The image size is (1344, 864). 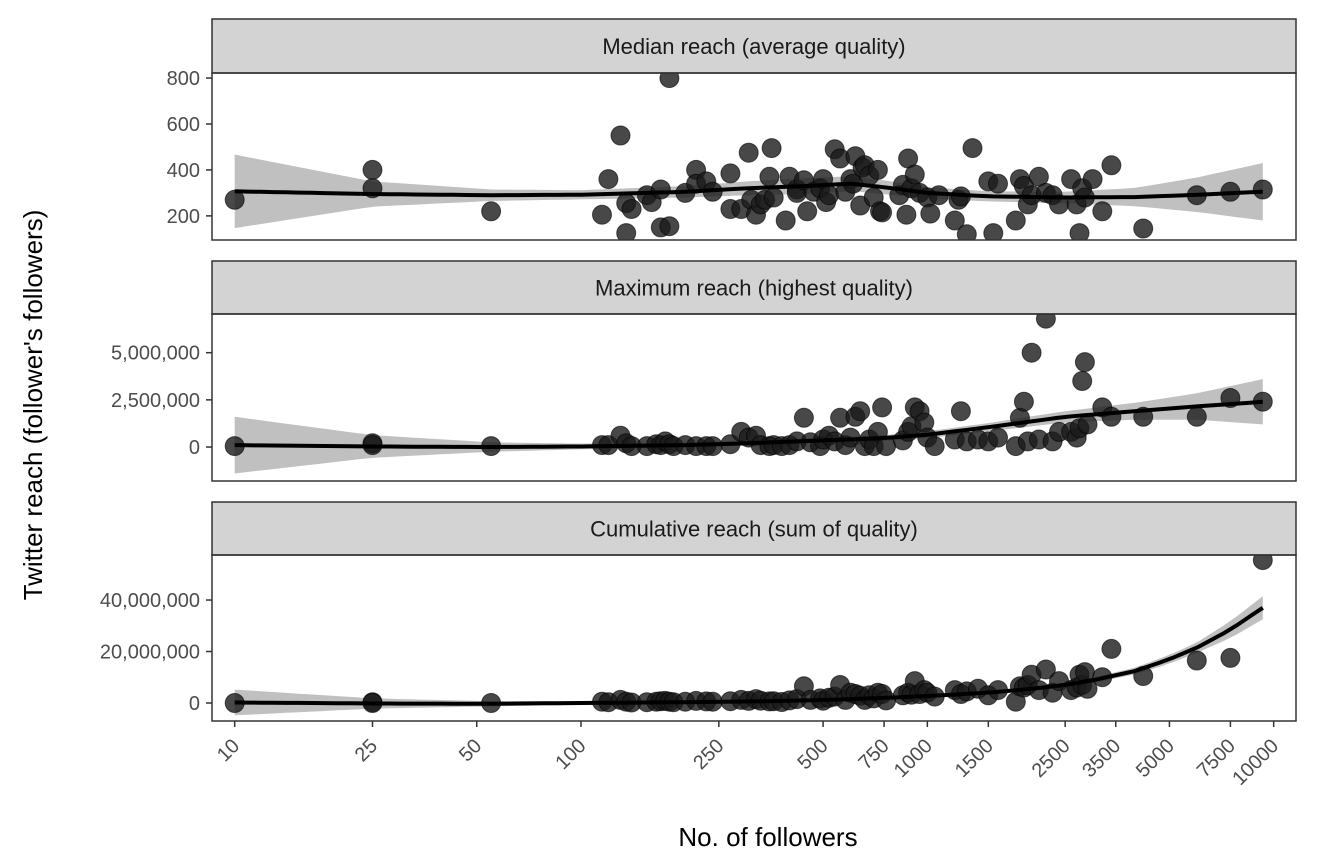 What do you see at coordinates (150, 653) in the screenshot?
I see `y-tick-label: 20,000,000` at bounding box center [150, 653].